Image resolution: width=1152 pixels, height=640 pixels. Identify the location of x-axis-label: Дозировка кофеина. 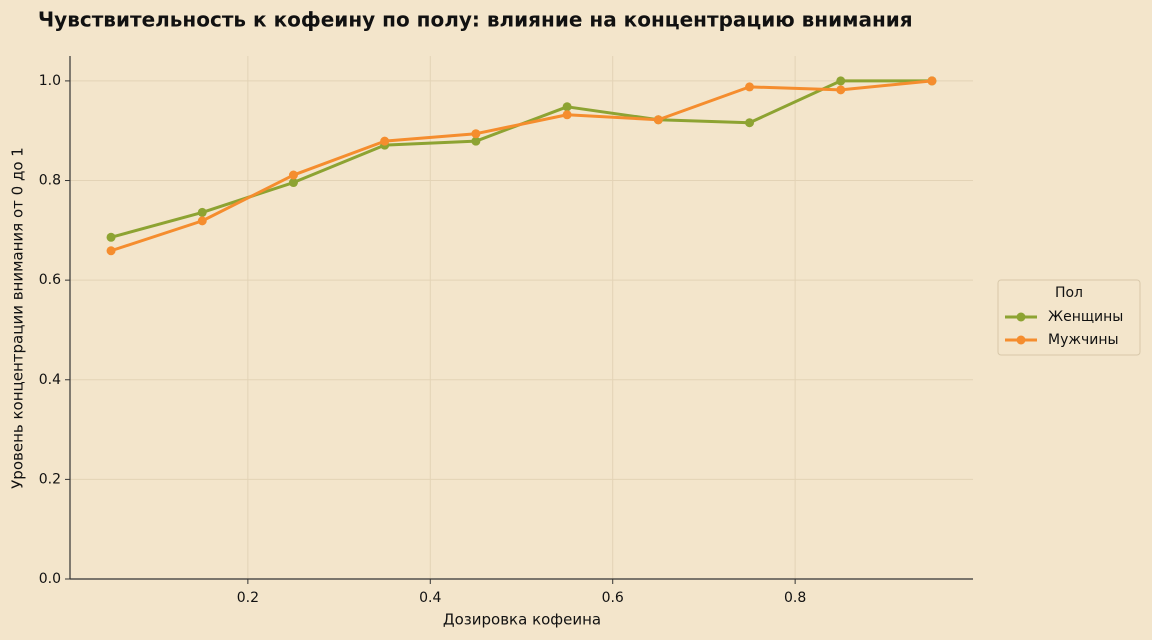
(522, 620).